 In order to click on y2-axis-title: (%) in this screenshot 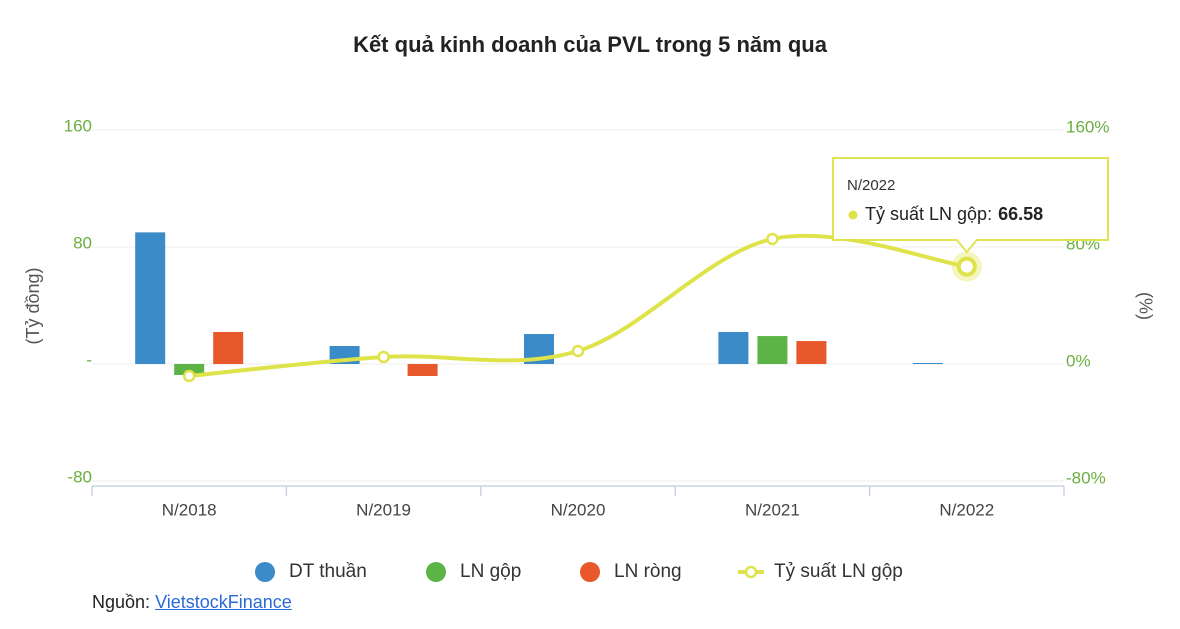, I will do `click(1145, 306)`.